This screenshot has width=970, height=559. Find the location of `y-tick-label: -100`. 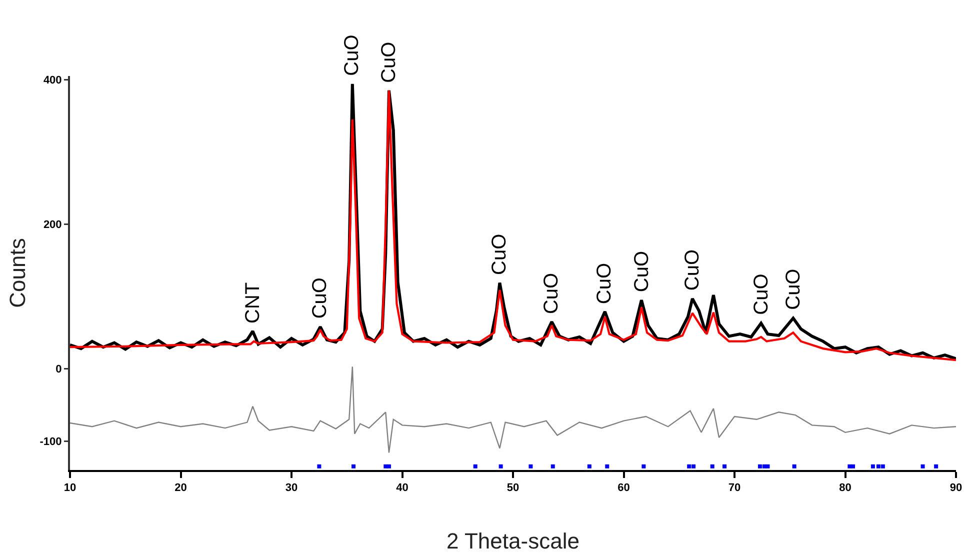

y-tick-label: -100 is located at coordinates (51, 442).